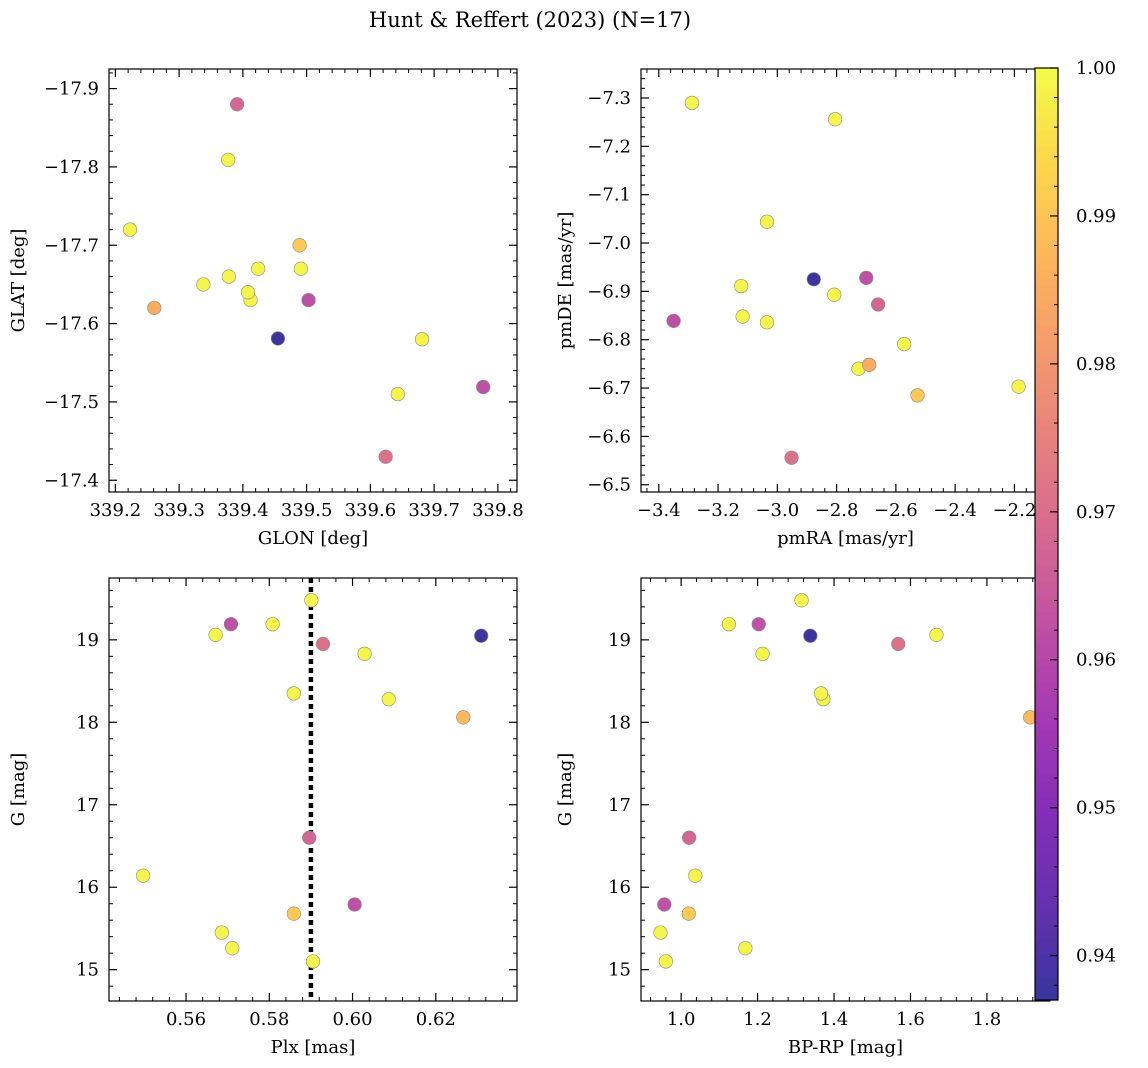 The image size is (1148, 1068). Describe the element at coordinates (313, 1047) in the screenshot. I see `x-axis-label: Plx [mas]` at that location.